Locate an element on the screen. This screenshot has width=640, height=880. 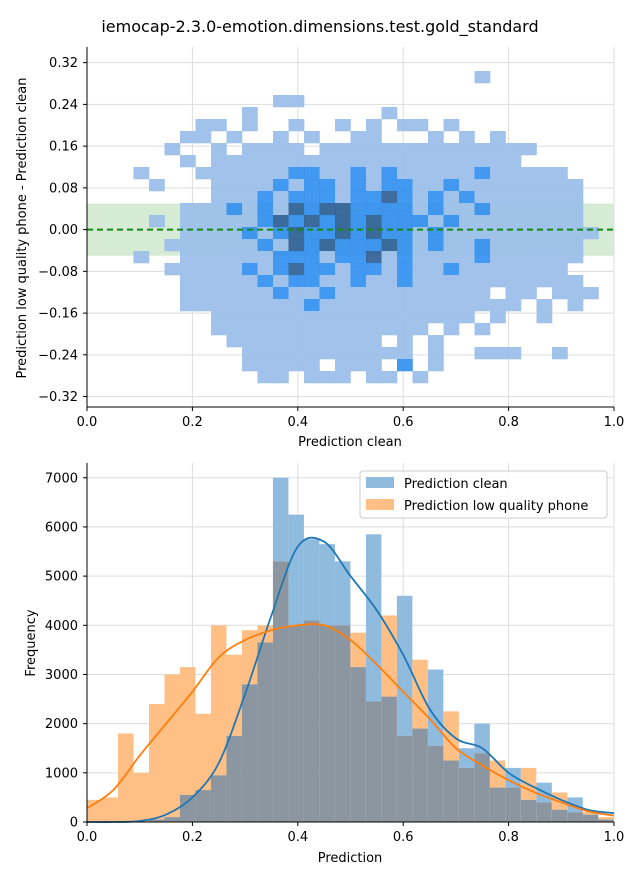
y-tick-label: 0 is located at coordinates (74, 823).